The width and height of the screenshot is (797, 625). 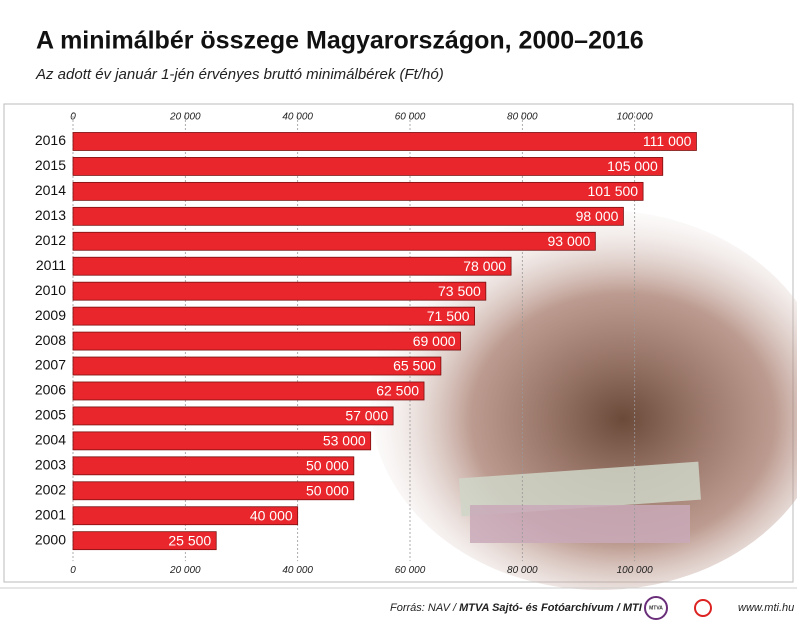 I want to click on y-tick-label: 2003, so click(x=50, y=465).